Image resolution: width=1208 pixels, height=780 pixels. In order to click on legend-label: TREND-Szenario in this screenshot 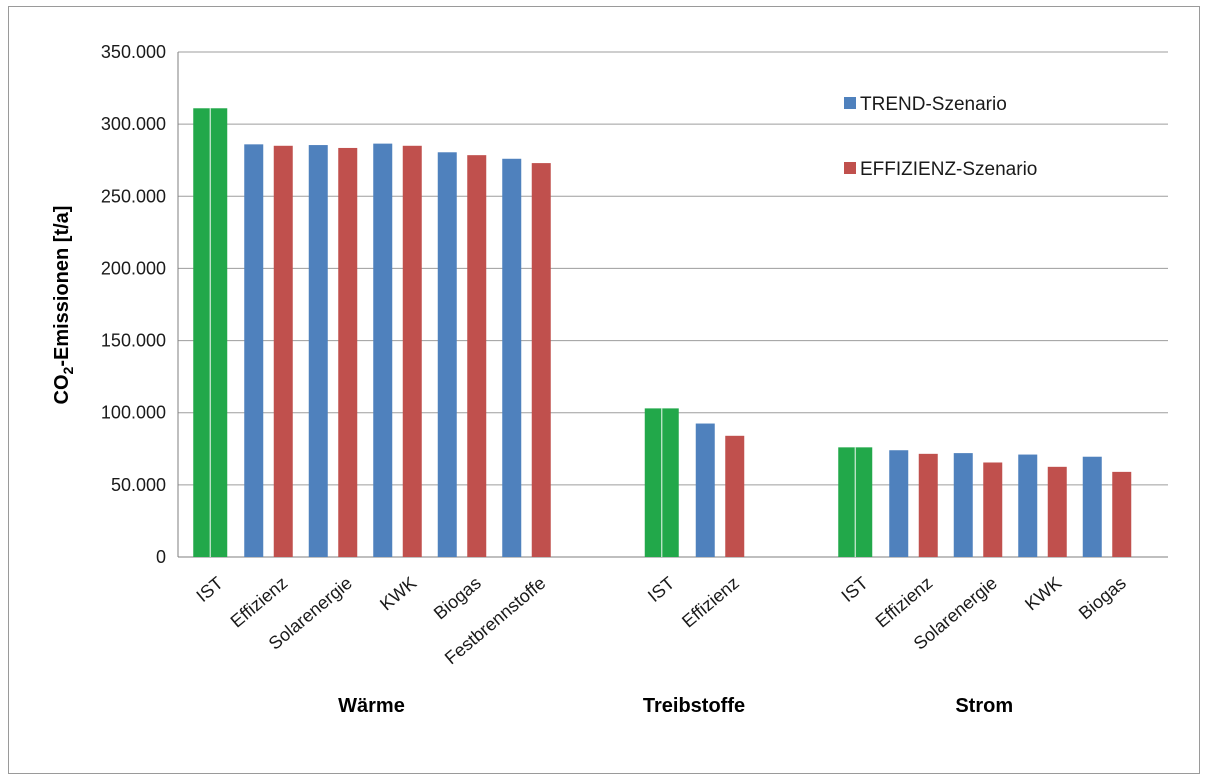, I will do `click(933, 104)`.